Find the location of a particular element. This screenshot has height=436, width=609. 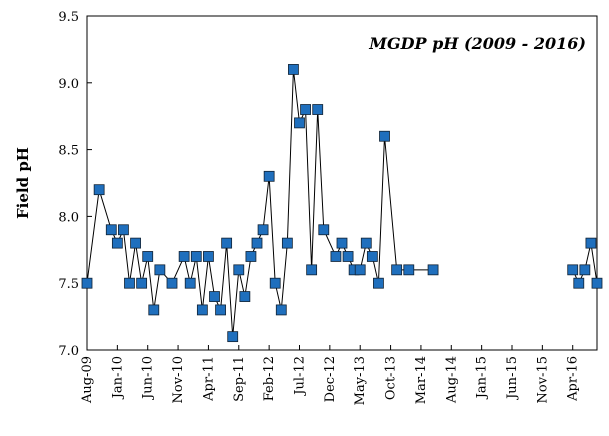

x-tick-label: Oct-13 is located at coordinates (391, 378).